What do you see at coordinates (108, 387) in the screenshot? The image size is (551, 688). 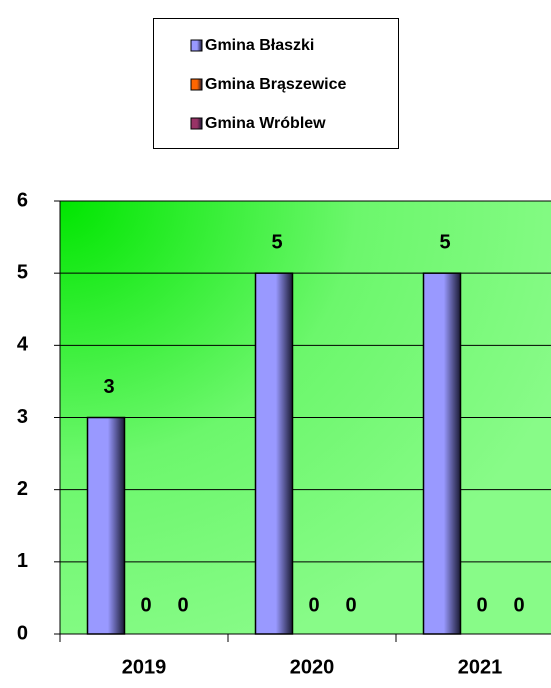 I see `data-label: 3` at bounding box center [108, 387].